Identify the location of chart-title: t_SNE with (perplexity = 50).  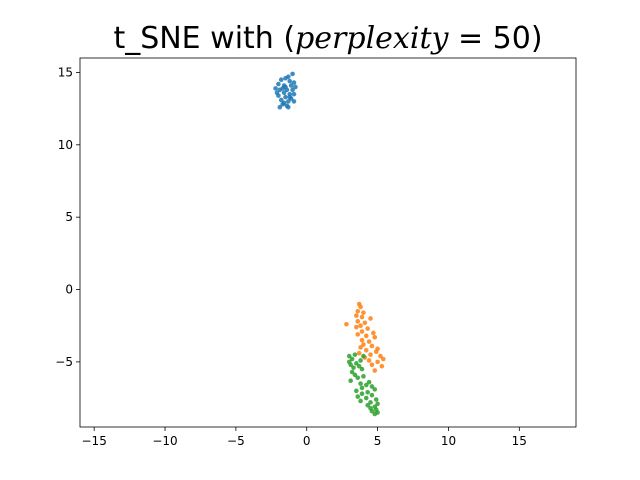
(327, 38).